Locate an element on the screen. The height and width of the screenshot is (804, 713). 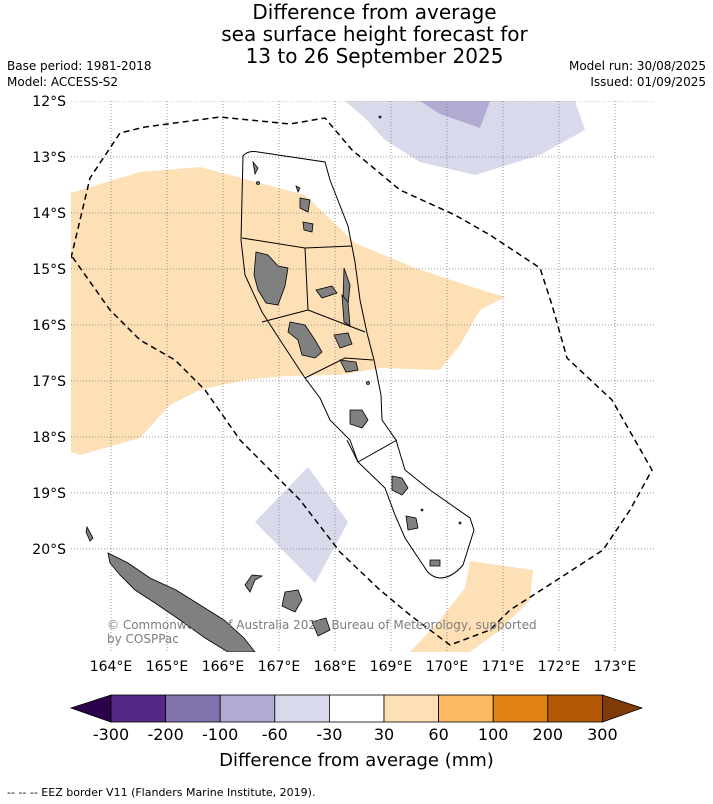
colorbar-label: 200 is located at coordinates (548, 734).